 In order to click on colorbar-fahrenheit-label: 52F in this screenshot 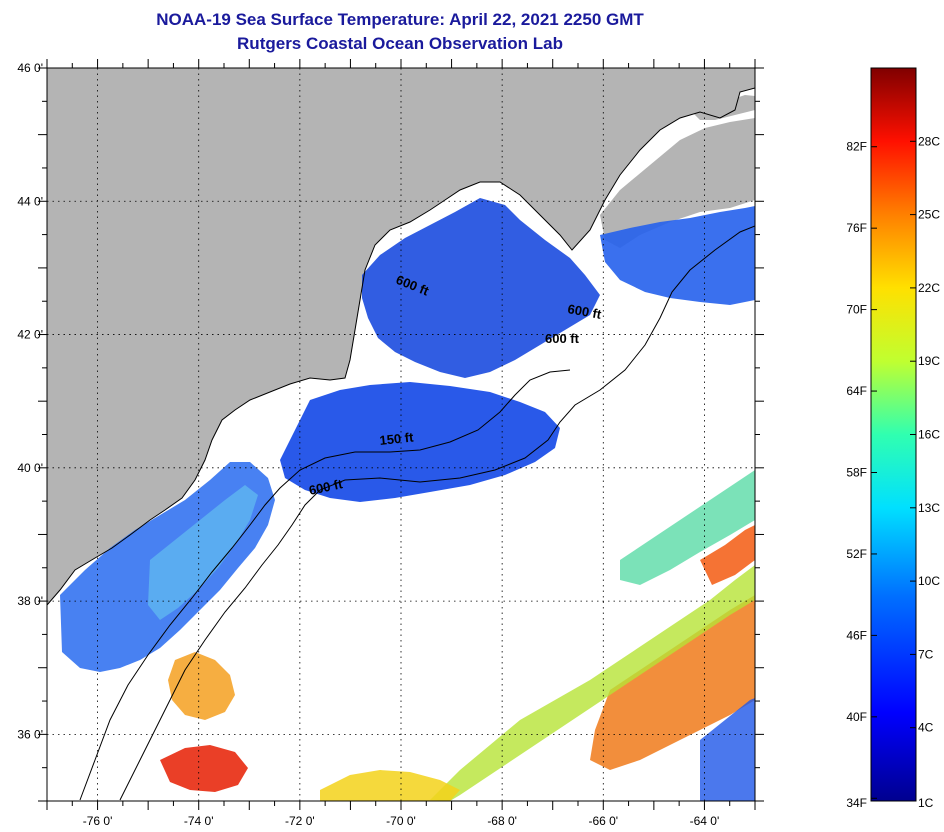, I will do `click(856, 554)`.